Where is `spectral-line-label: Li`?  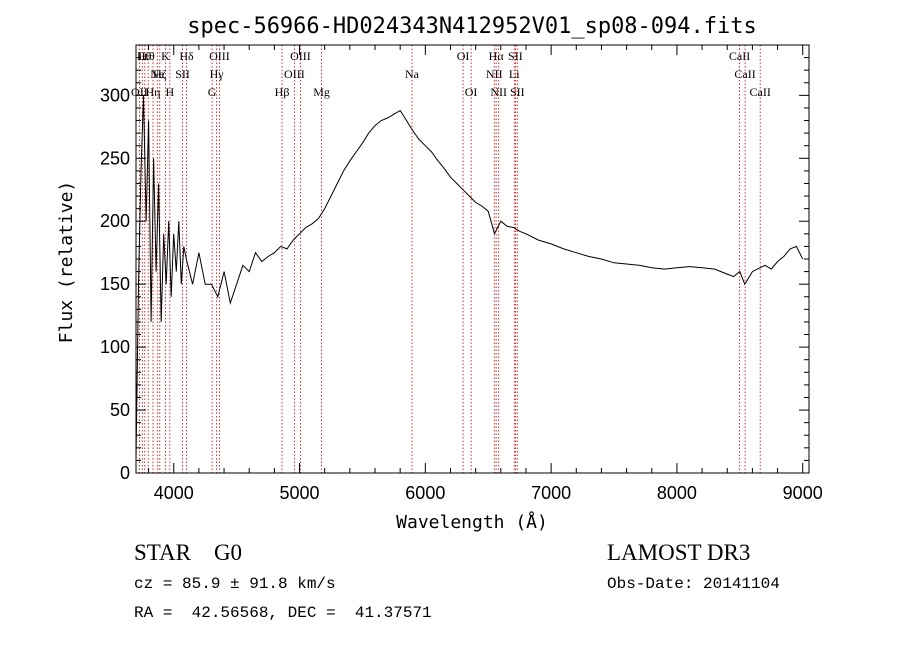
spectral-line-label: Li is located at coordinates (514, 74).